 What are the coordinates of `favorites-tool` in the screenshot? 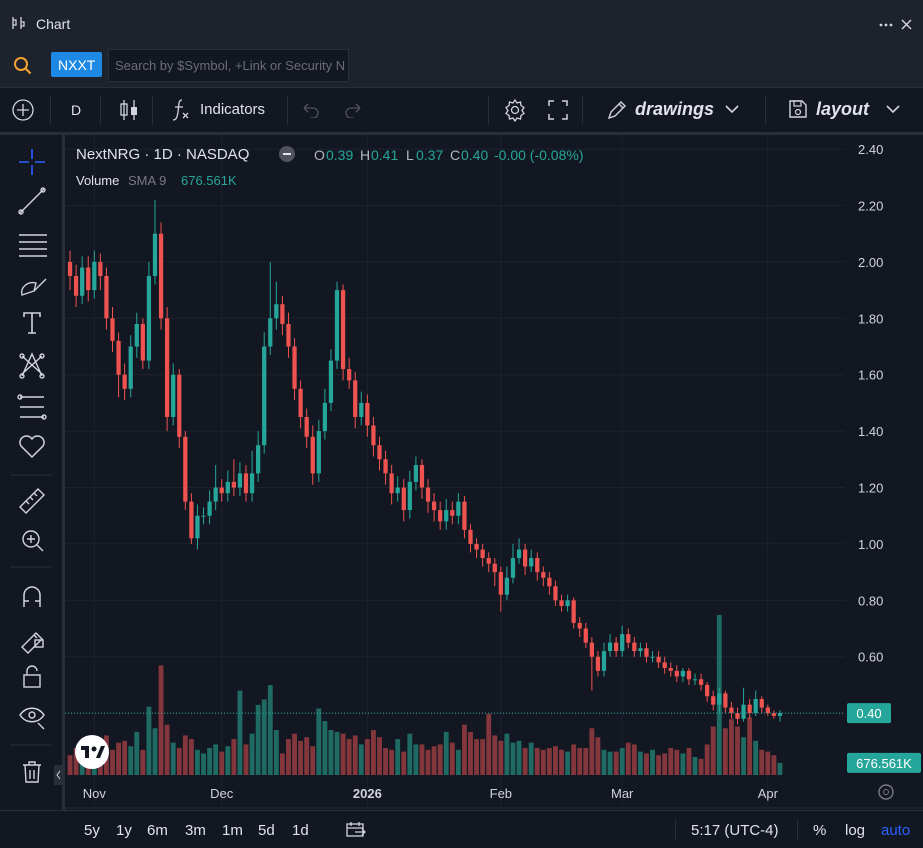 It's located at (32, 447).